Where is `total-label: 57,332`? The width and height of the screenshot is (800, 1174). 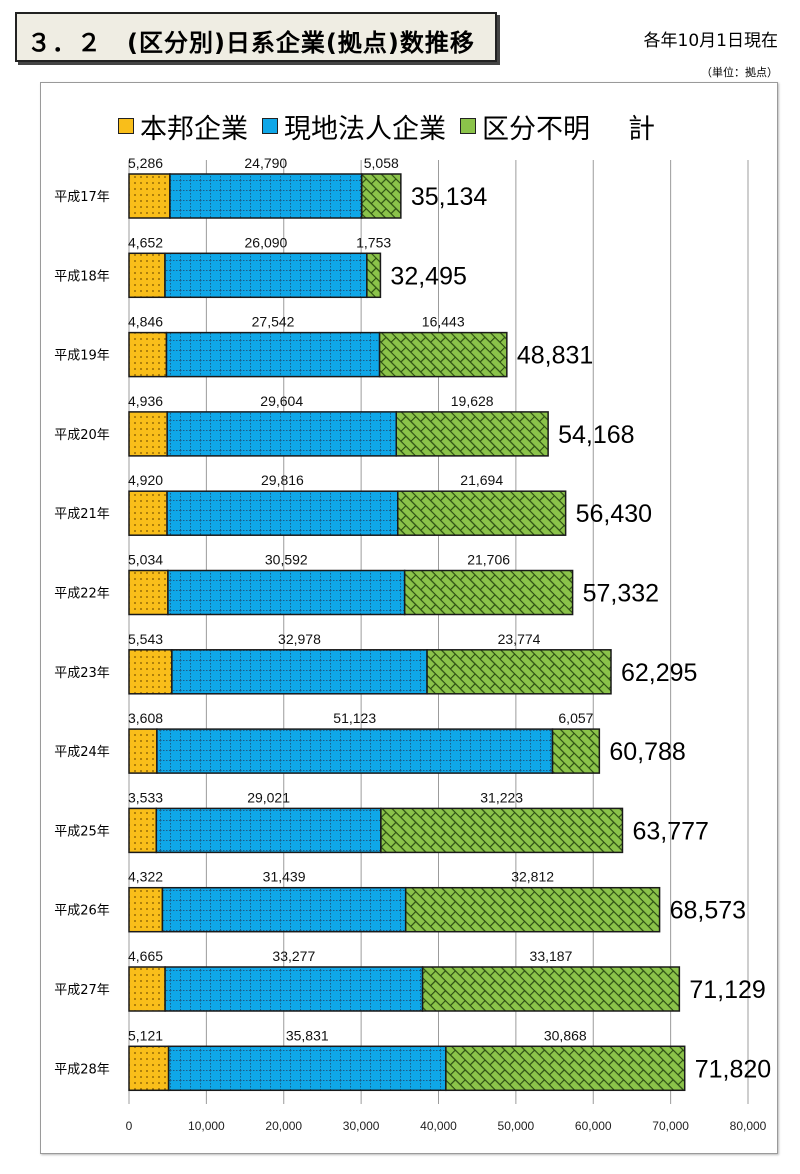 total-label: 57,332 is located at coordinates (621, 594).